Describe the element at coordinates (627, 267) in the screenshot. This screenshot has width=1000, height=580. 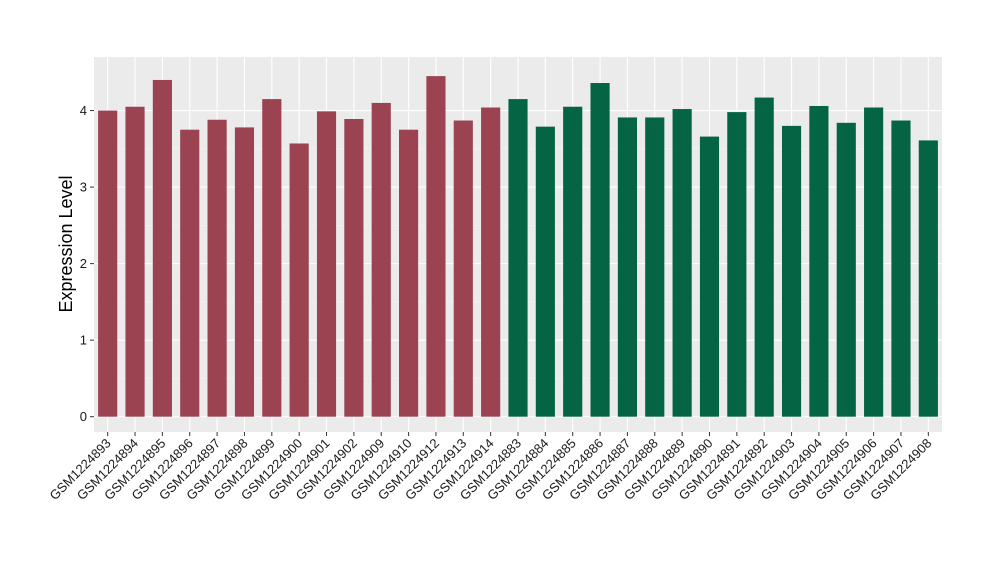
I see `bar-GSM1224887` at that location.